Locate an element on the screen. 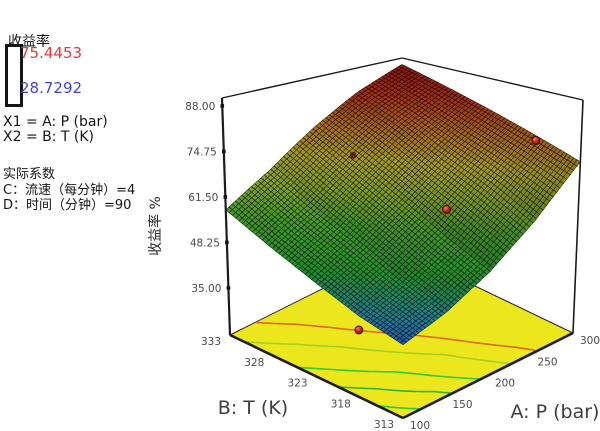 The image size is (600, 431). actual-factor-d: D：时间（分钟）=90 is located at coordinates (67, 205).